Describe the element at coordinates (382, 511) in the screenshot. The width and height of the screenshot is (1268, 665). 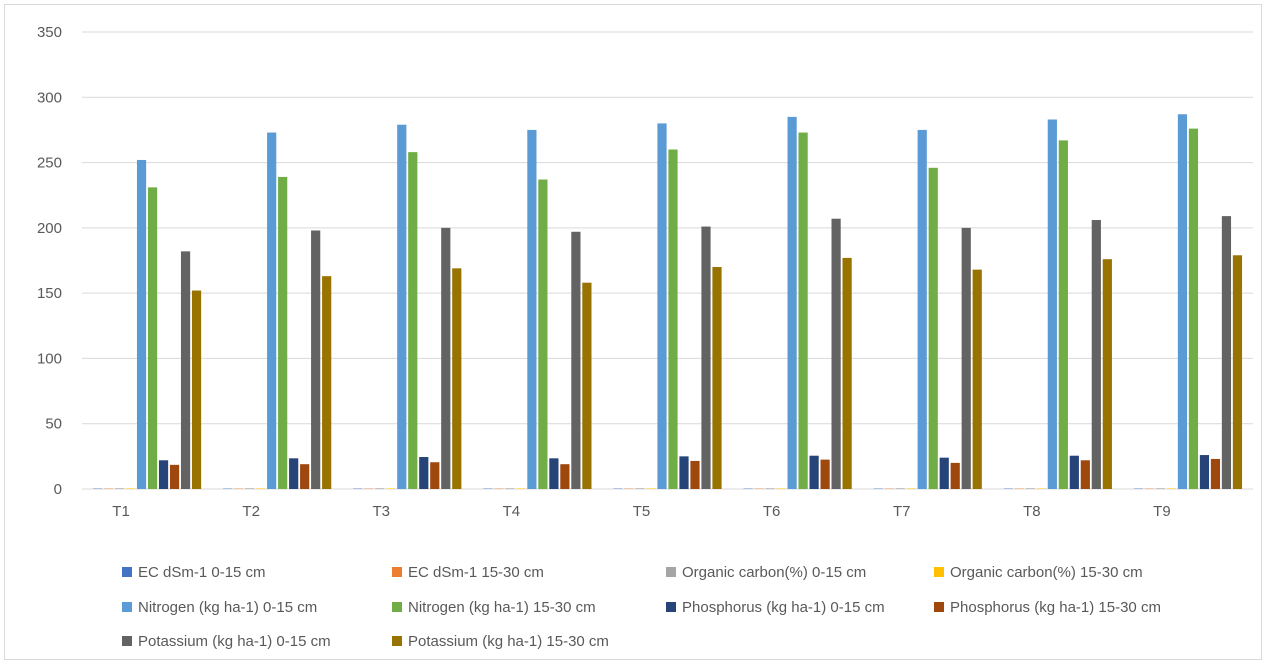
I see `x-tick-label: T3` at that location.